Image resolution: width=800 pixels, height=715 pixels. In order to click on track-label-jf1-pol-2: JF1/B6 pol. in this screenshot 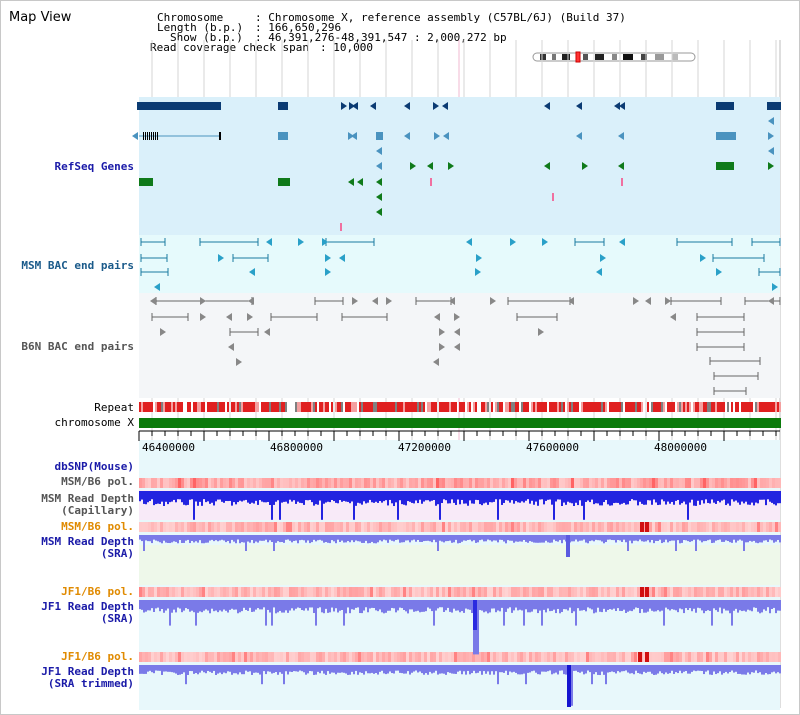, I will do `click(97, 656)`.